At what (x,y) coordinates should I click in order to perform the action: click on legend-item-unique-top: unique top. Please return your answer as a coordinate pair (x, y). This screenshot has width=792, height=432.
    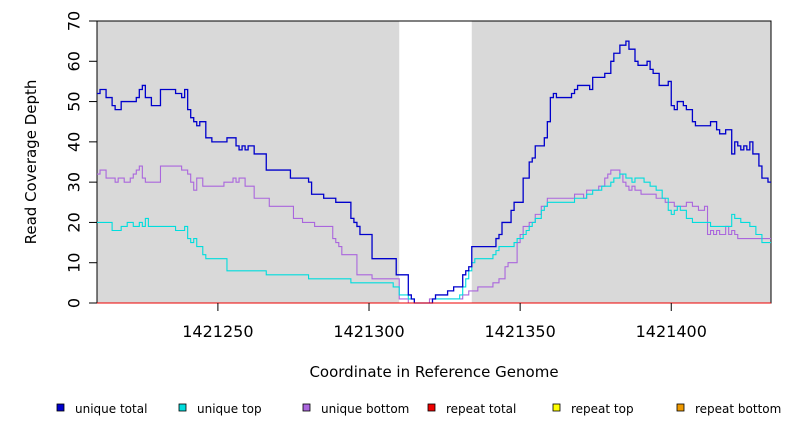
    Looking at the image, I should click on (220, 409).